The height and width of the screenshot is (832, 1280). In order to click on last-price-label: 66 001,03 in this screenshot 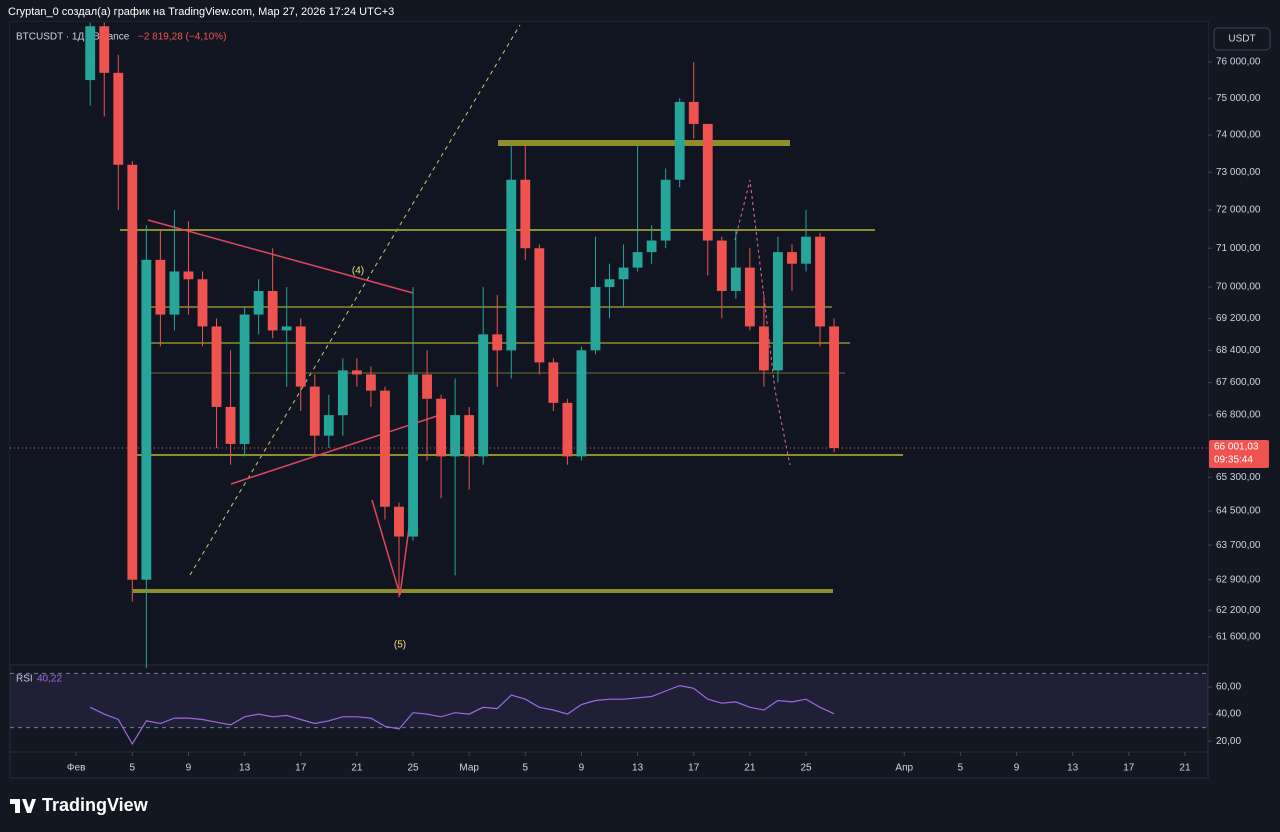, I will do `click(1236, 447)`.